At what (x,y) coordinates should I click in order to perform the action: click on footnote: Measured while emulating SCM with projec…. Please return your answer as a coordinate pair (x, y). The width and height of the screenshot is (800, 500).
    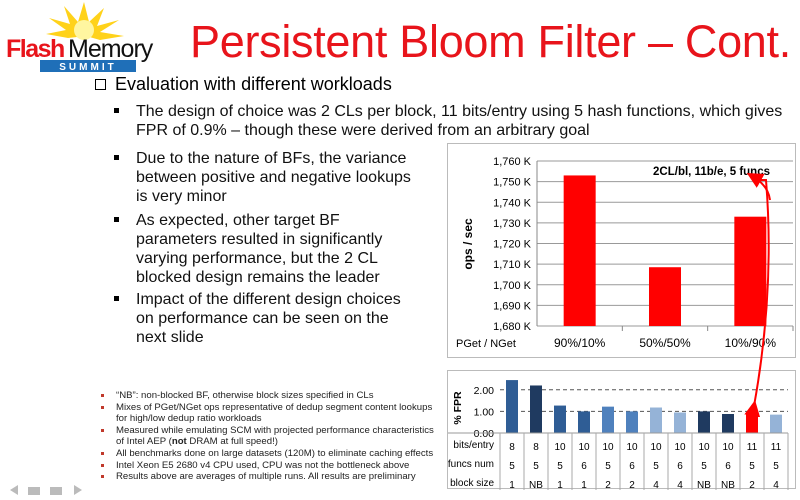
    Looking at the image, I should click on (270, 436).